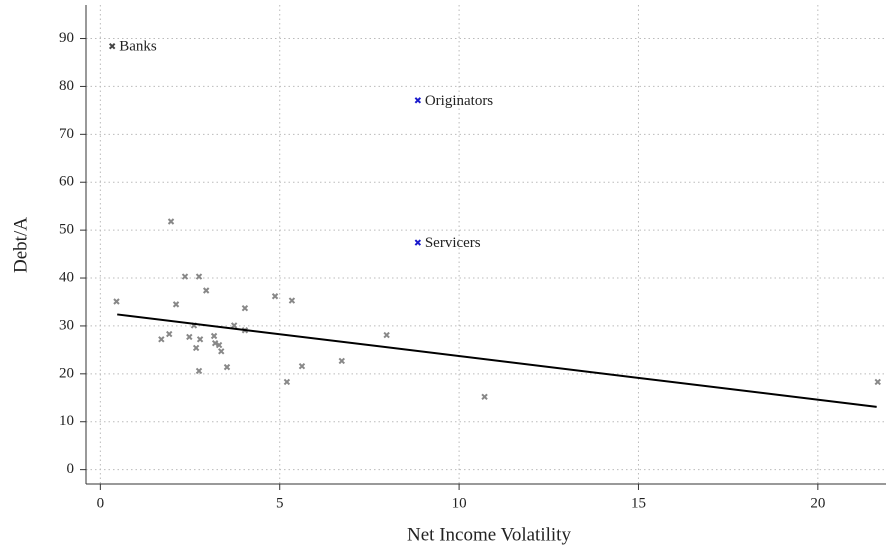  I want to click on x-tick-label: 0, so click(101, 503).